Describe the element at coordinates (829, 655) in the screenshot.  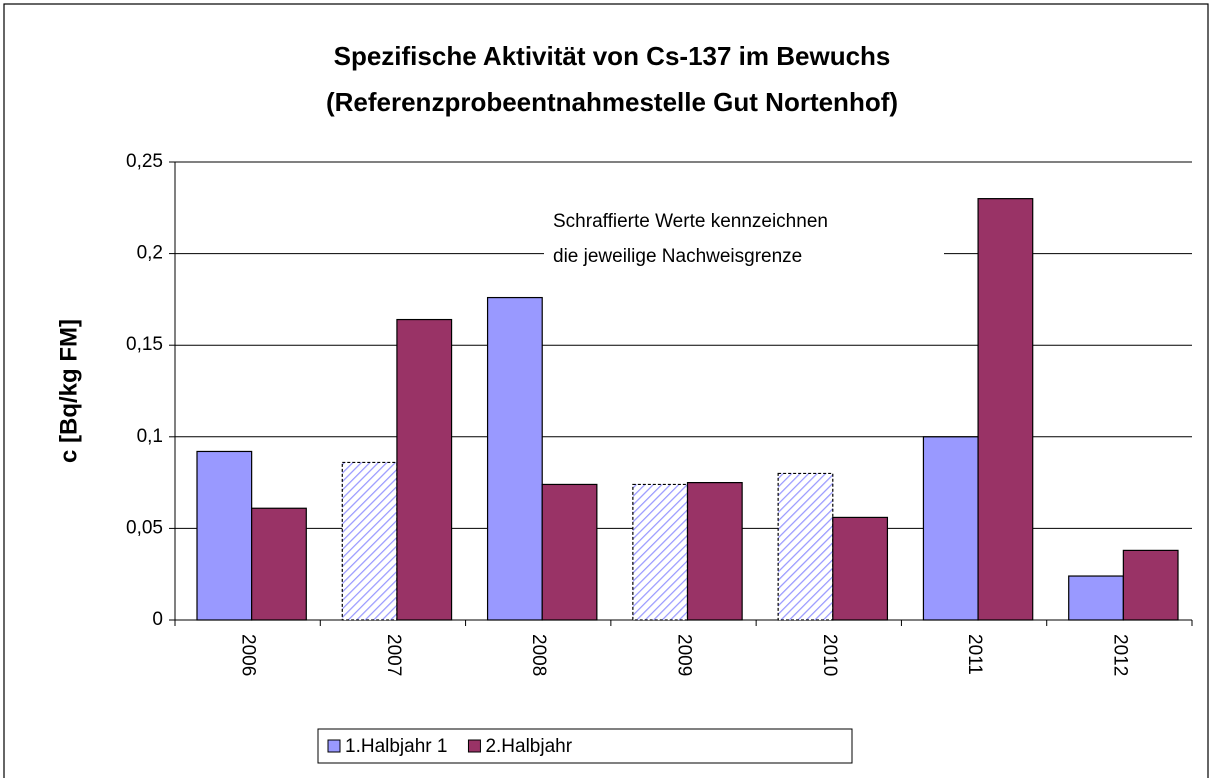
I see `x-tick-label: 2010` at that location.